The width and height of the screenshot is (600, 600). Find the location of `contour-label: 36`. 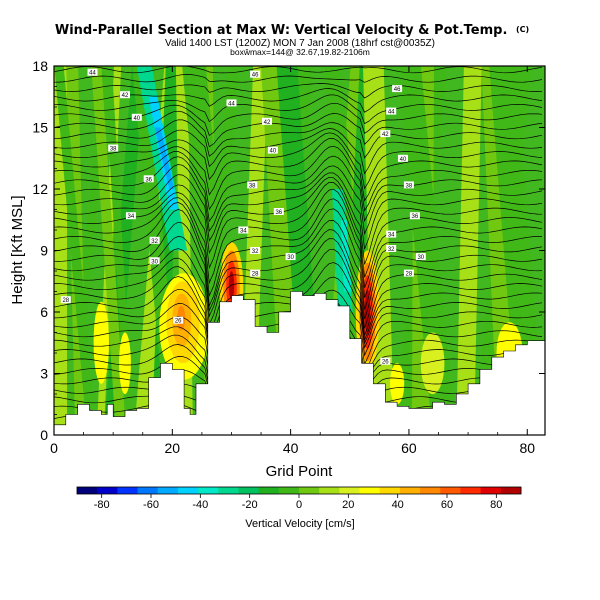

contour-label: 36 is located at coordinates (148, 179).